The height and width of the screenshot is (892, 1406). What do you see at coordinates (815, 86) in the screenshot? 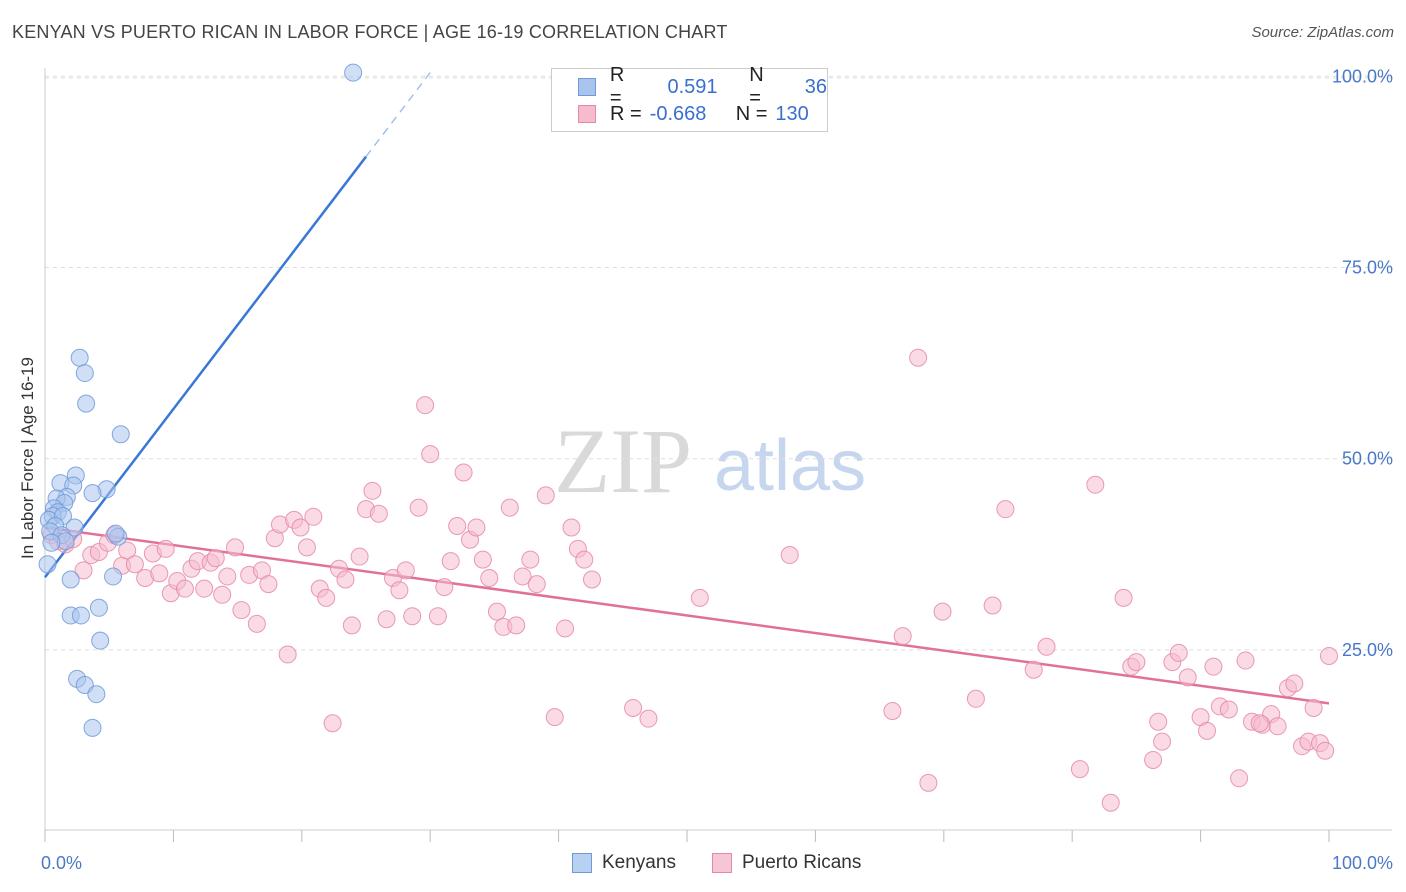
I see `legend-n-value: 36` at bounding box center [815, 86].